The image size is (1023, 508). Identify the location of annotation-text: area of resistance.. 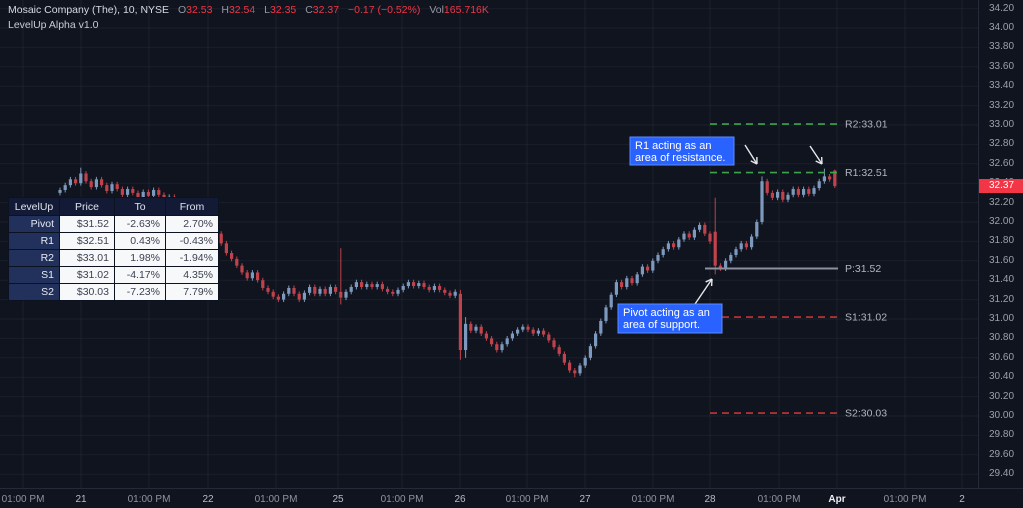
(680, 158).